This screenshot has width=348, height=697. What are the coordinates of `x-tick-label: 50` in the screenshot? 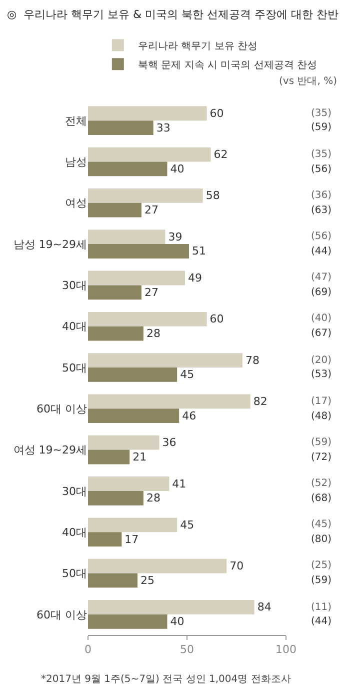 It's located at (187, 649).